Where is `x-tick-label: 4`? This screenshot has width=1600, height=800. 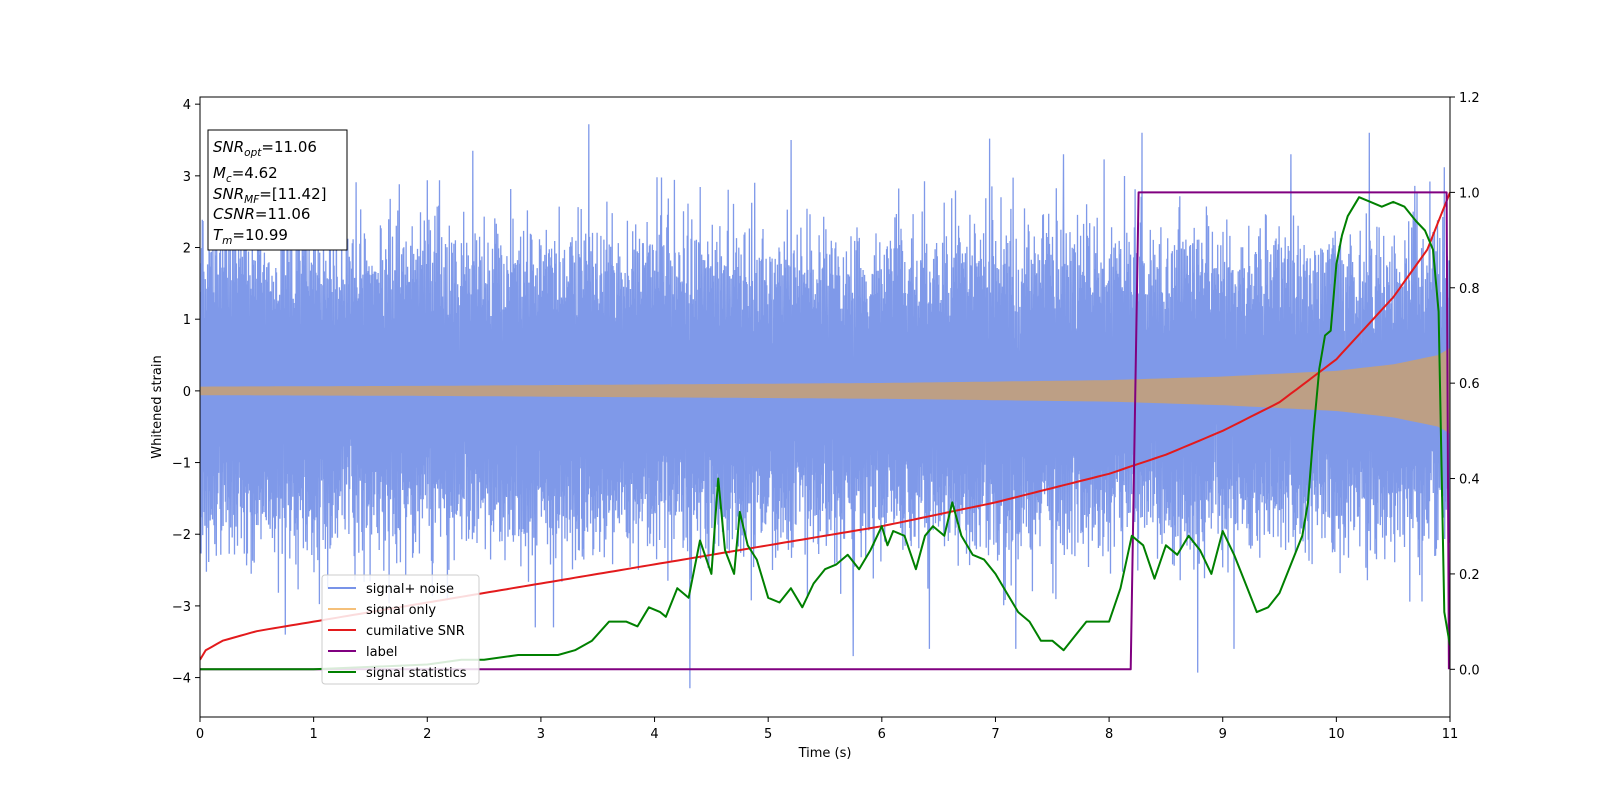
x-tick-label: 4 is located at coordinates (654, 734).